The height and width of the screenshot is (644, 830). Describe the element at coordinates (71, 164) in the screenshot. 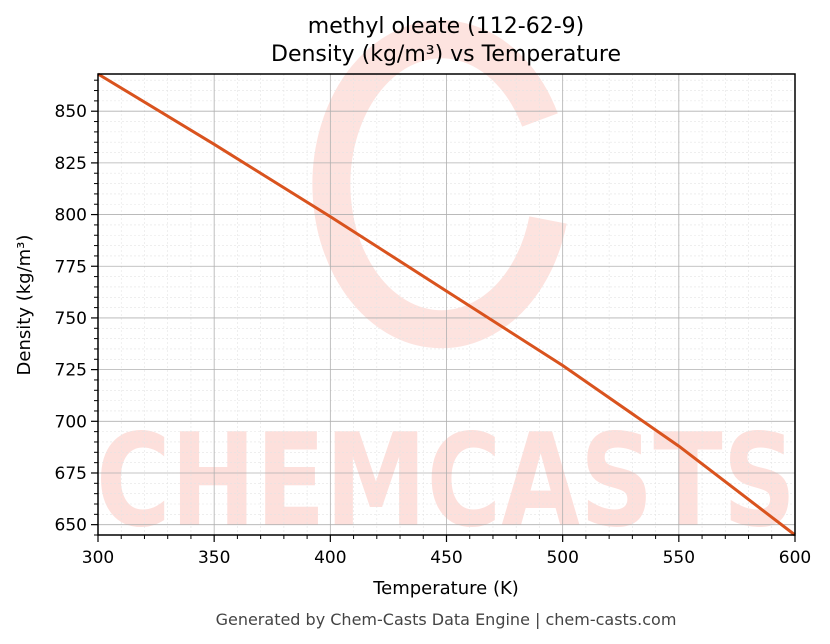

I see `y-tick-label: 825` at that location.